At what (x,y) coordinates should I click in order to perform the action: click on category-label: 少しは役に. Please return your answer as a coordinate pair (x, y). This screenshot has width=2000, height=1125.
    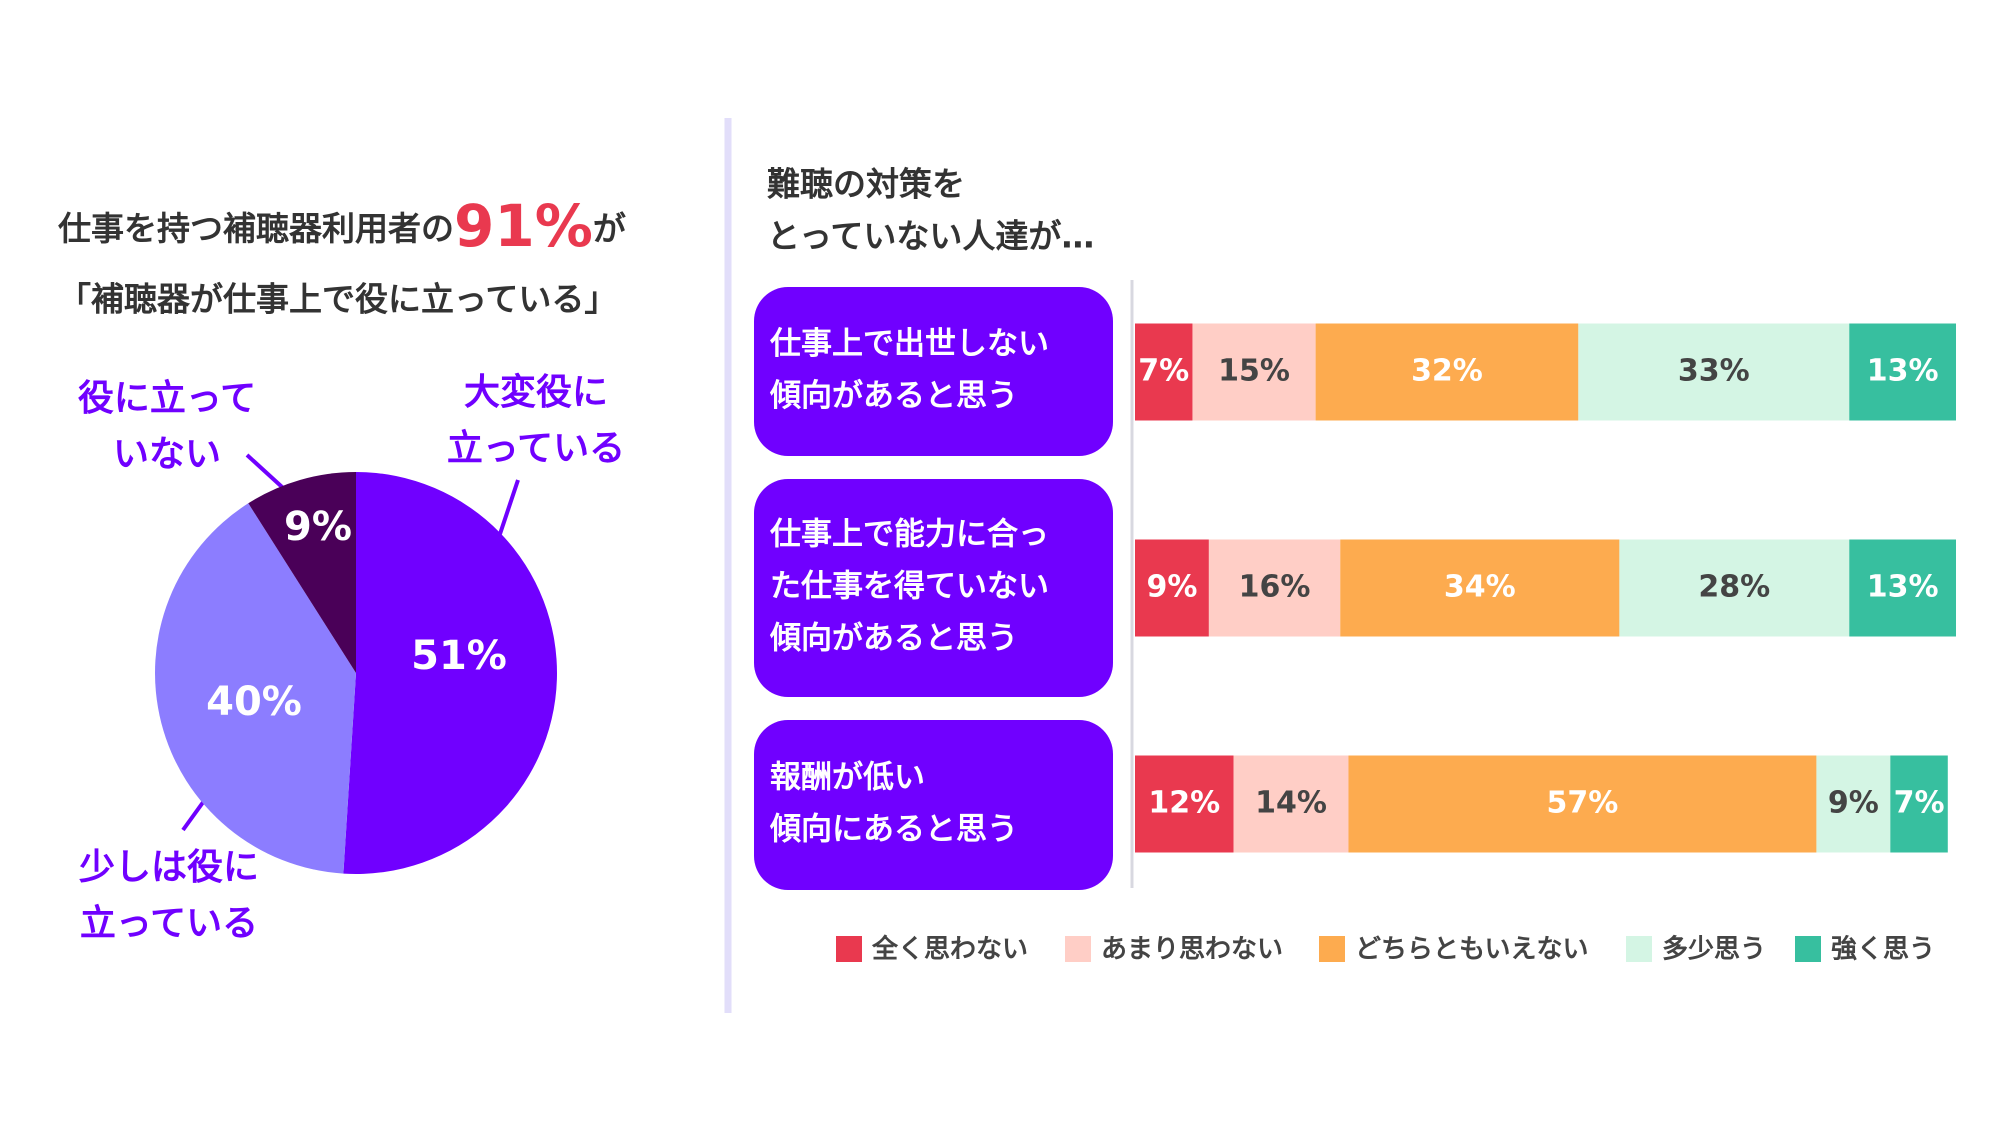
    Looking at the image, I should click on (169, 867).